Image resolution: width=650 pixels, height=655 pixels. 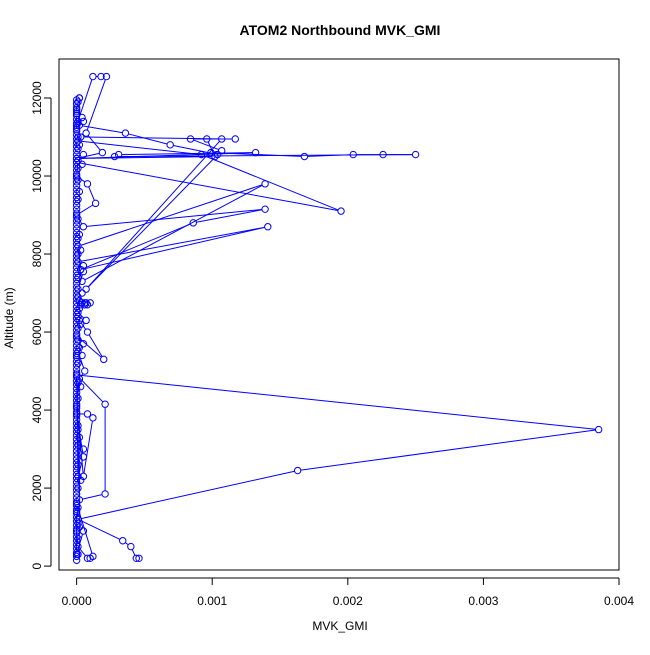 I want to click on x-tick-label: 0.002, so click(x=348, y=601).